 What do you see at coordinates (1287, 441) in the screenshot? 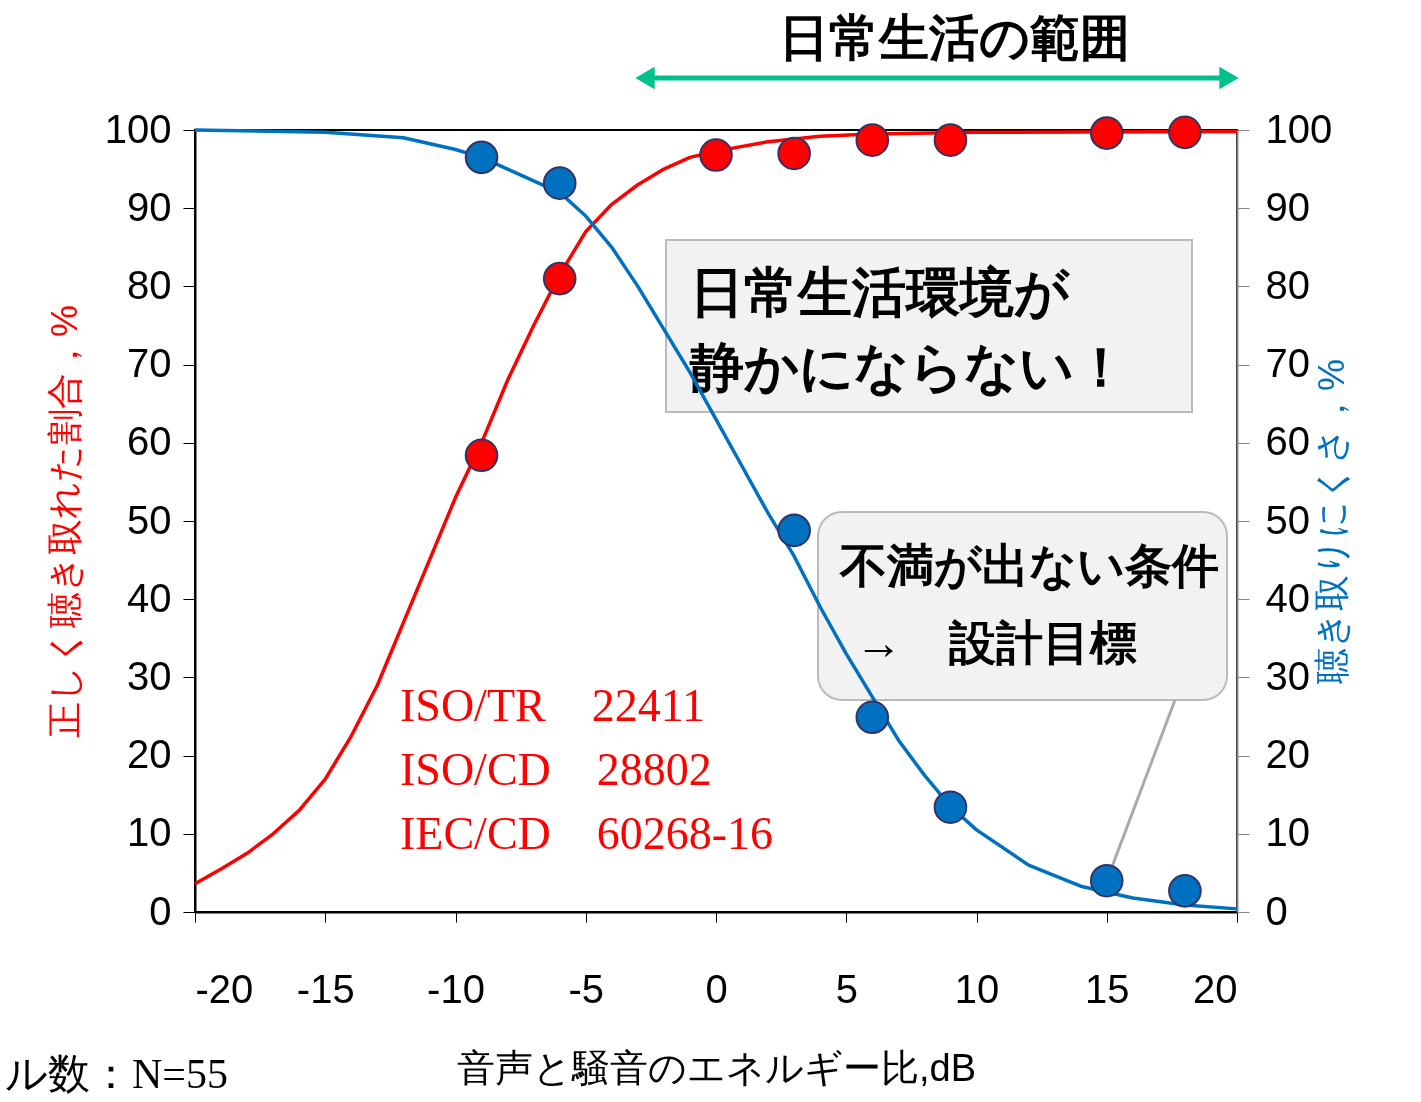
I see `y2-tick-label: 60` at bounding box center [1287, 441].